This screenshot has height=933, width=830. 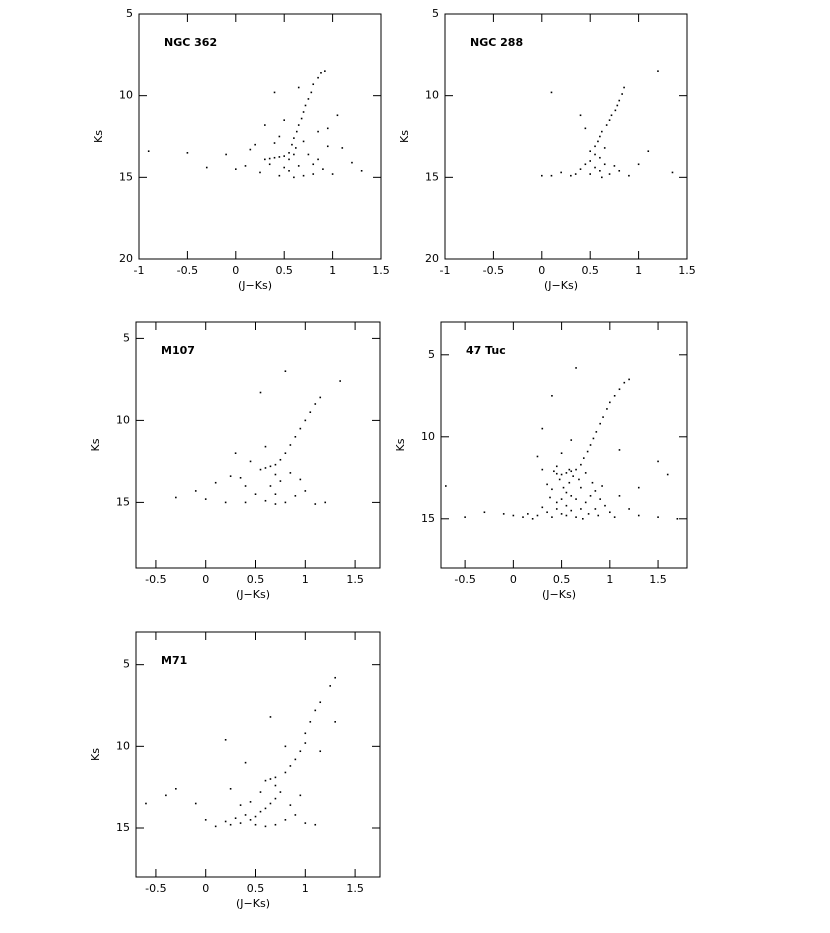 I want to click on panel-title: NGC 362, so click(x=190, y=42).